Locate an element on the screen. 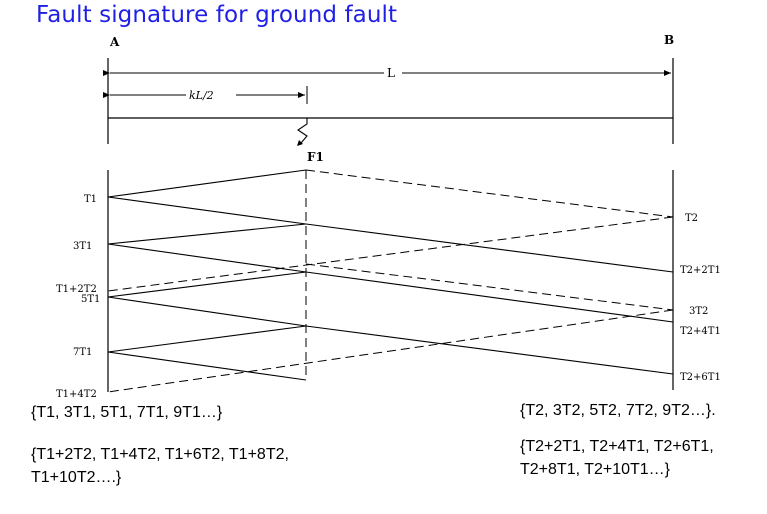  right-secondary-sequence-line2: T2+8T1, T2+10T1…} is located at coordinates (595, 469).